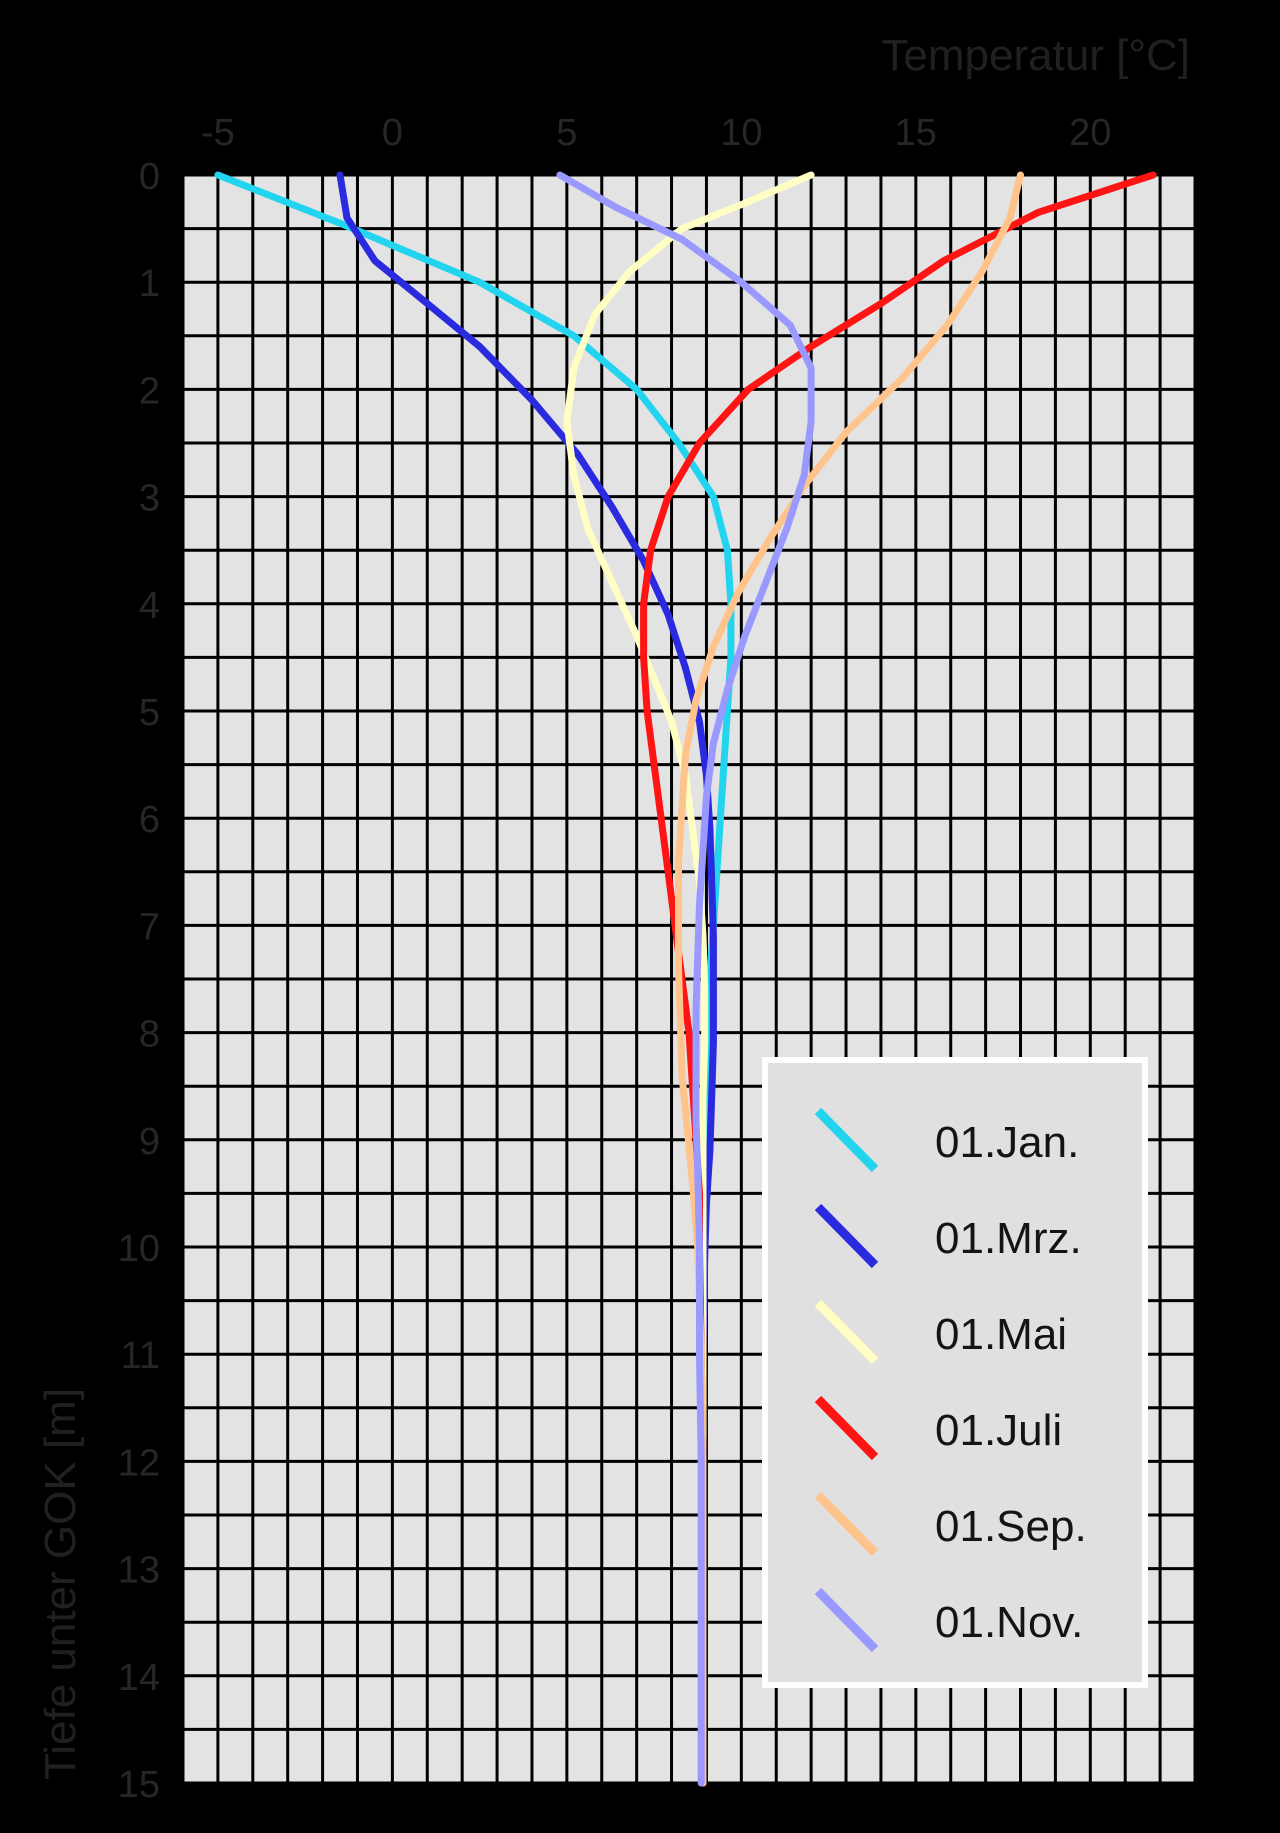 The width and height of the screenshot is (1280, 1833). I want to click on y-tick-label: 12, so click(139, 1463).